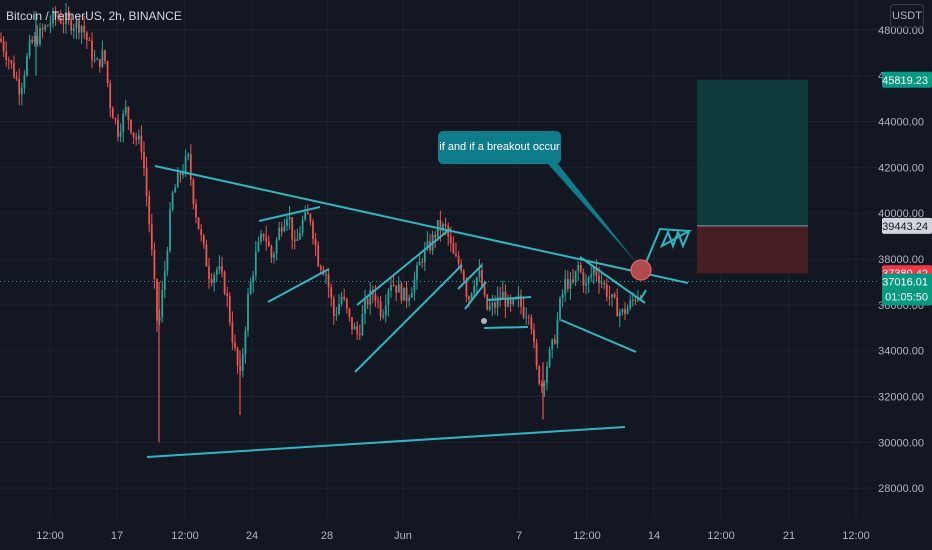 This screenshot has height=550, width=932. I want to click on ascending-support-line, so click(386, 442).